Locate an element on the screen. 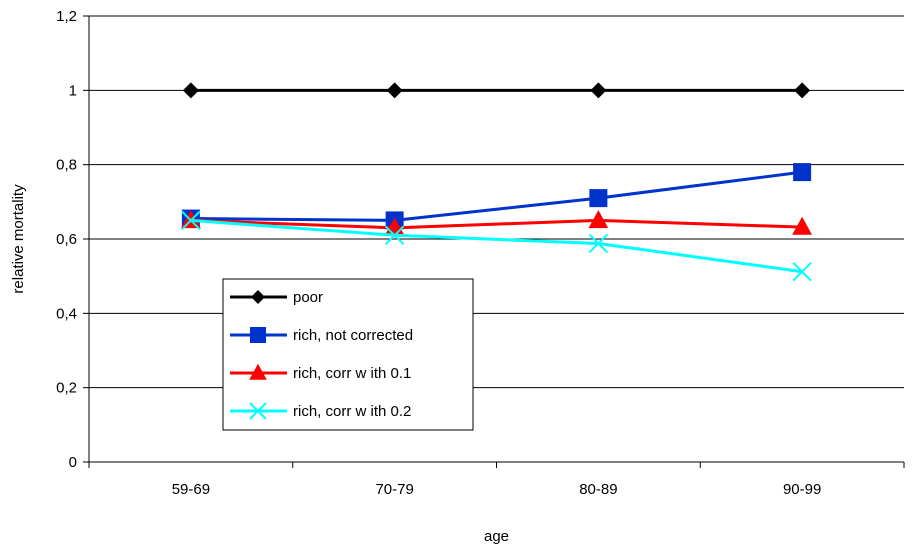  y-tick-label: 0 is located at coordinates (73, 462).